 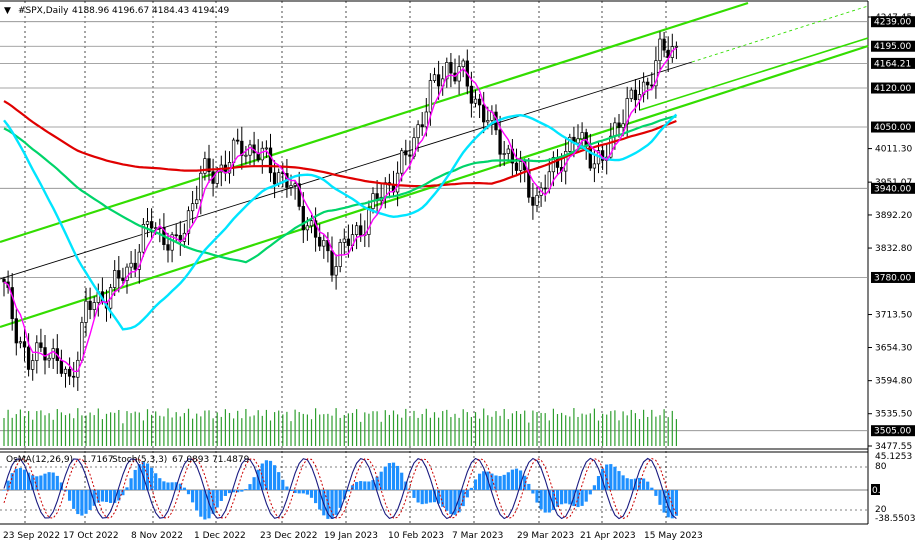 I want to click on osc-zero-box, so click(x=875, y=489).